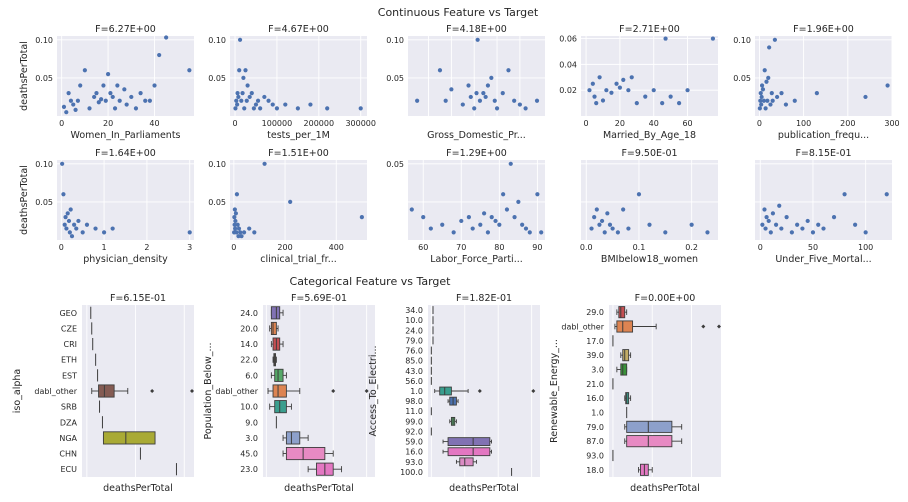 The width and height of the screenshot is (908, 502). Describe the element at coordinates (104, 247) in the screenshot. I see `x-tick-label: 1` at that location.